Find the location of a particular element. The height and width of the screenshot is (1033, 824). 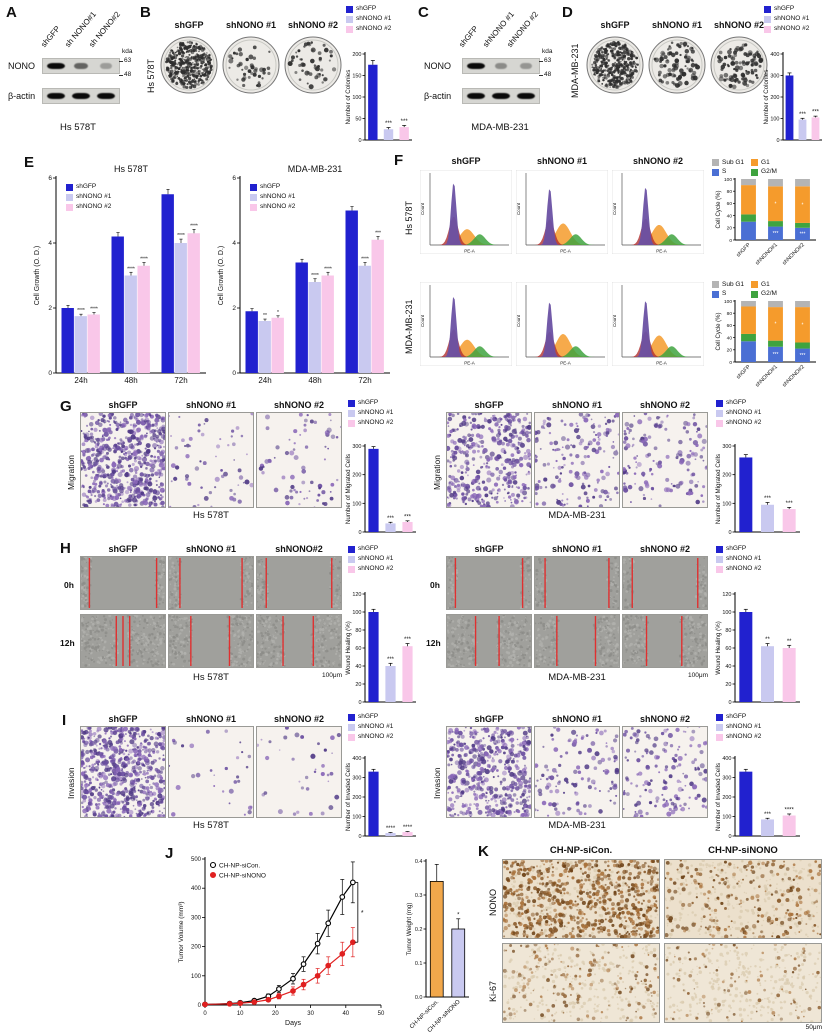

legend-item: shNONO #1 is located at coordinates (738, 559).